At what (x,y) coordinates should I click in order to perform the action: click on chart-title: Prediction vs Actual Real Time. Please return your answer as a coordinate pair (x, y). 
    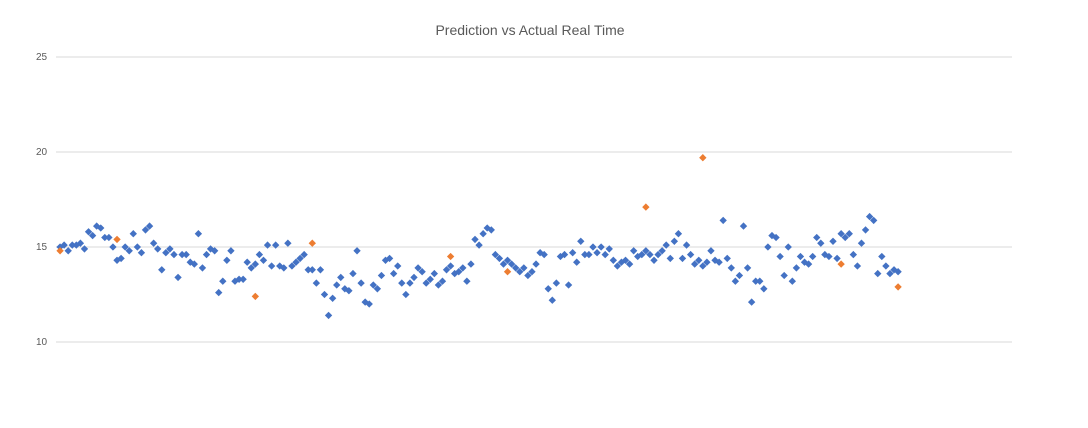
    Looking at the image, I should click on (530, 30).